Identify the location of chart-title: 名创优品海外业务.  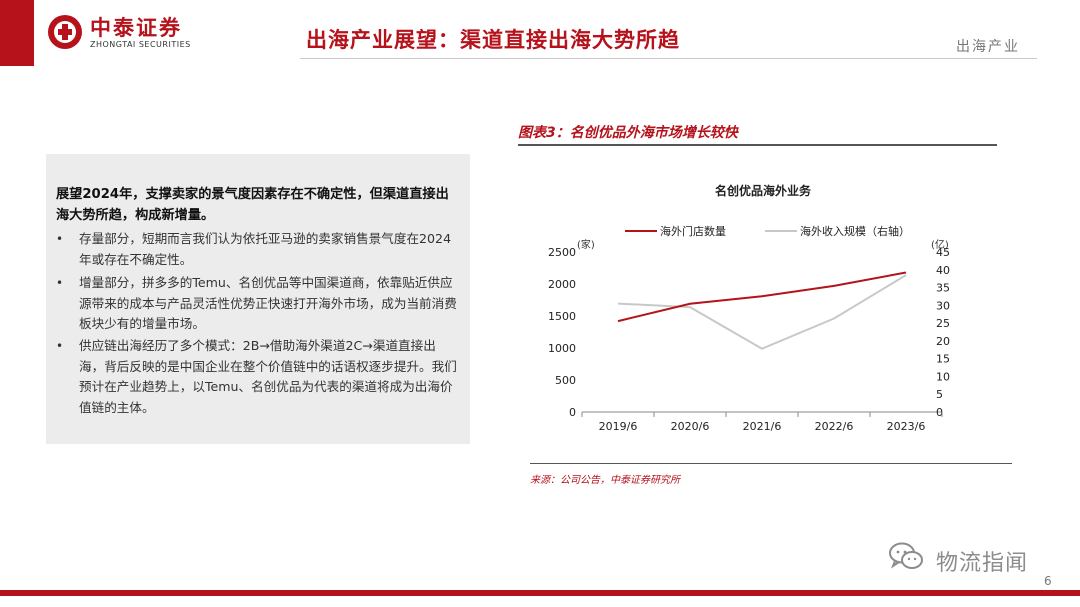
(763, 190).